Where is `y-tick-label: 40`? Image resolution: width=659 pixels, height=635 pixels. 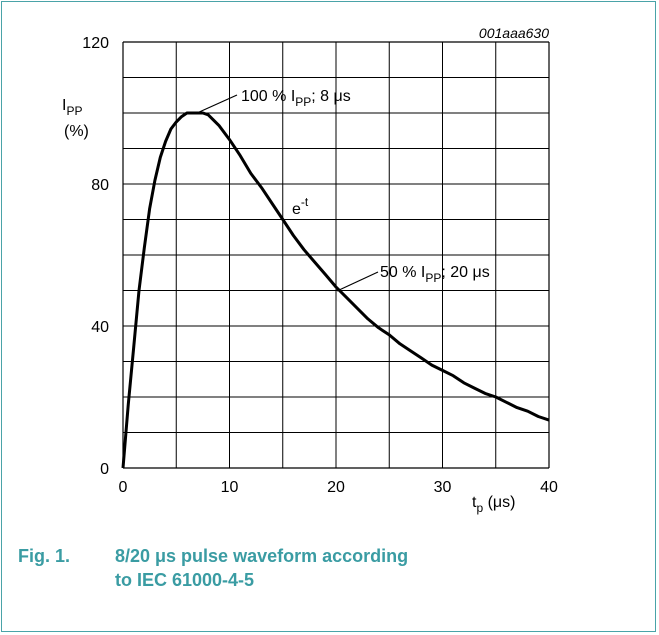
y-tick-label: 40 is located at coordinates (100, 327).